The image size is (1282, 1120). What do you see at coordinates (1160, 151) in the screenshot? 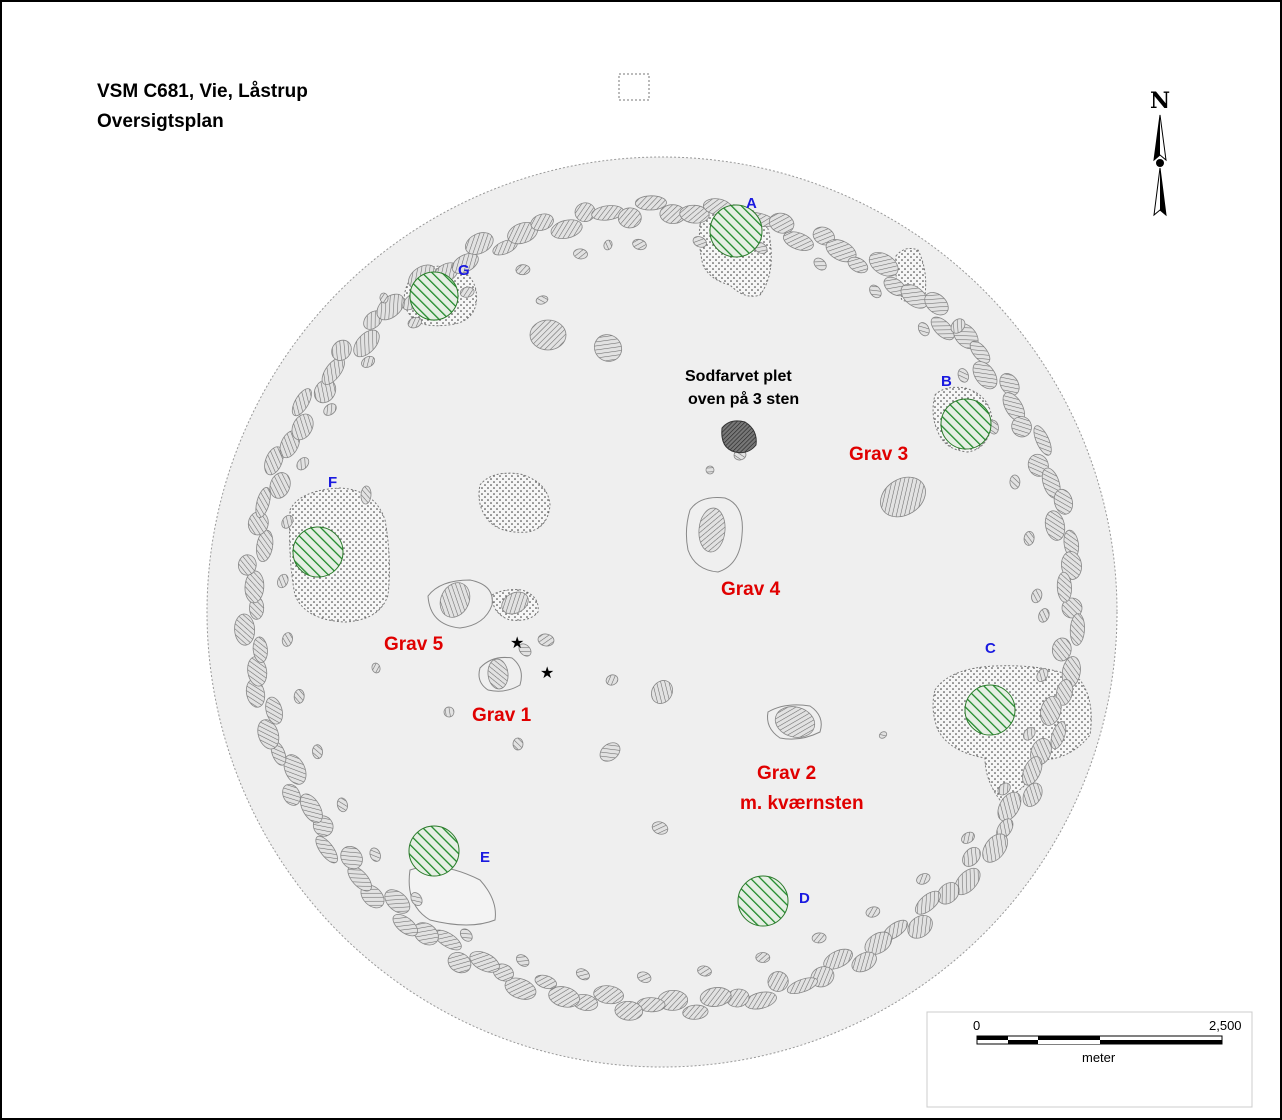
I see `north-arrow: N` at bounding box center [1160, 151].